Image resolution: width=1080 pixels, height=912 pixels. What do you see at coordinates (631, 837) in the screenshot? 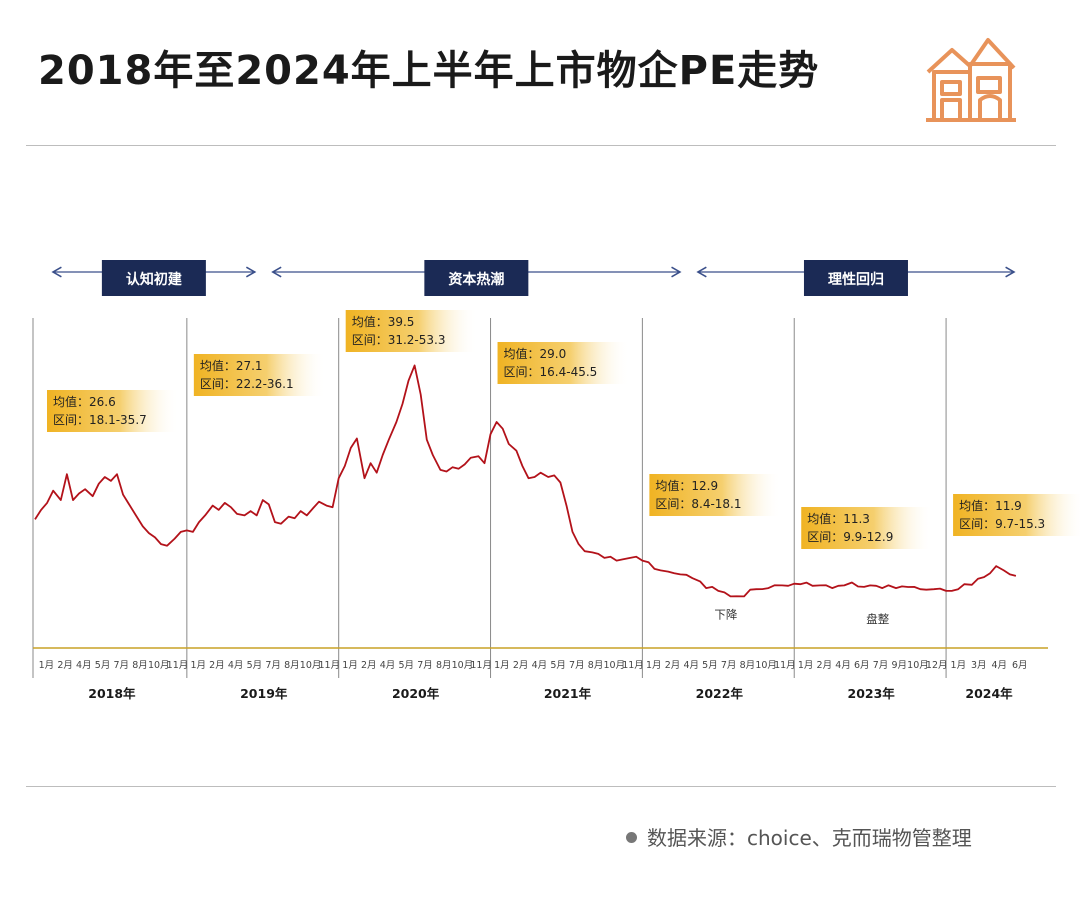
I see `bullet-icon` at bounding box center [631, 837].